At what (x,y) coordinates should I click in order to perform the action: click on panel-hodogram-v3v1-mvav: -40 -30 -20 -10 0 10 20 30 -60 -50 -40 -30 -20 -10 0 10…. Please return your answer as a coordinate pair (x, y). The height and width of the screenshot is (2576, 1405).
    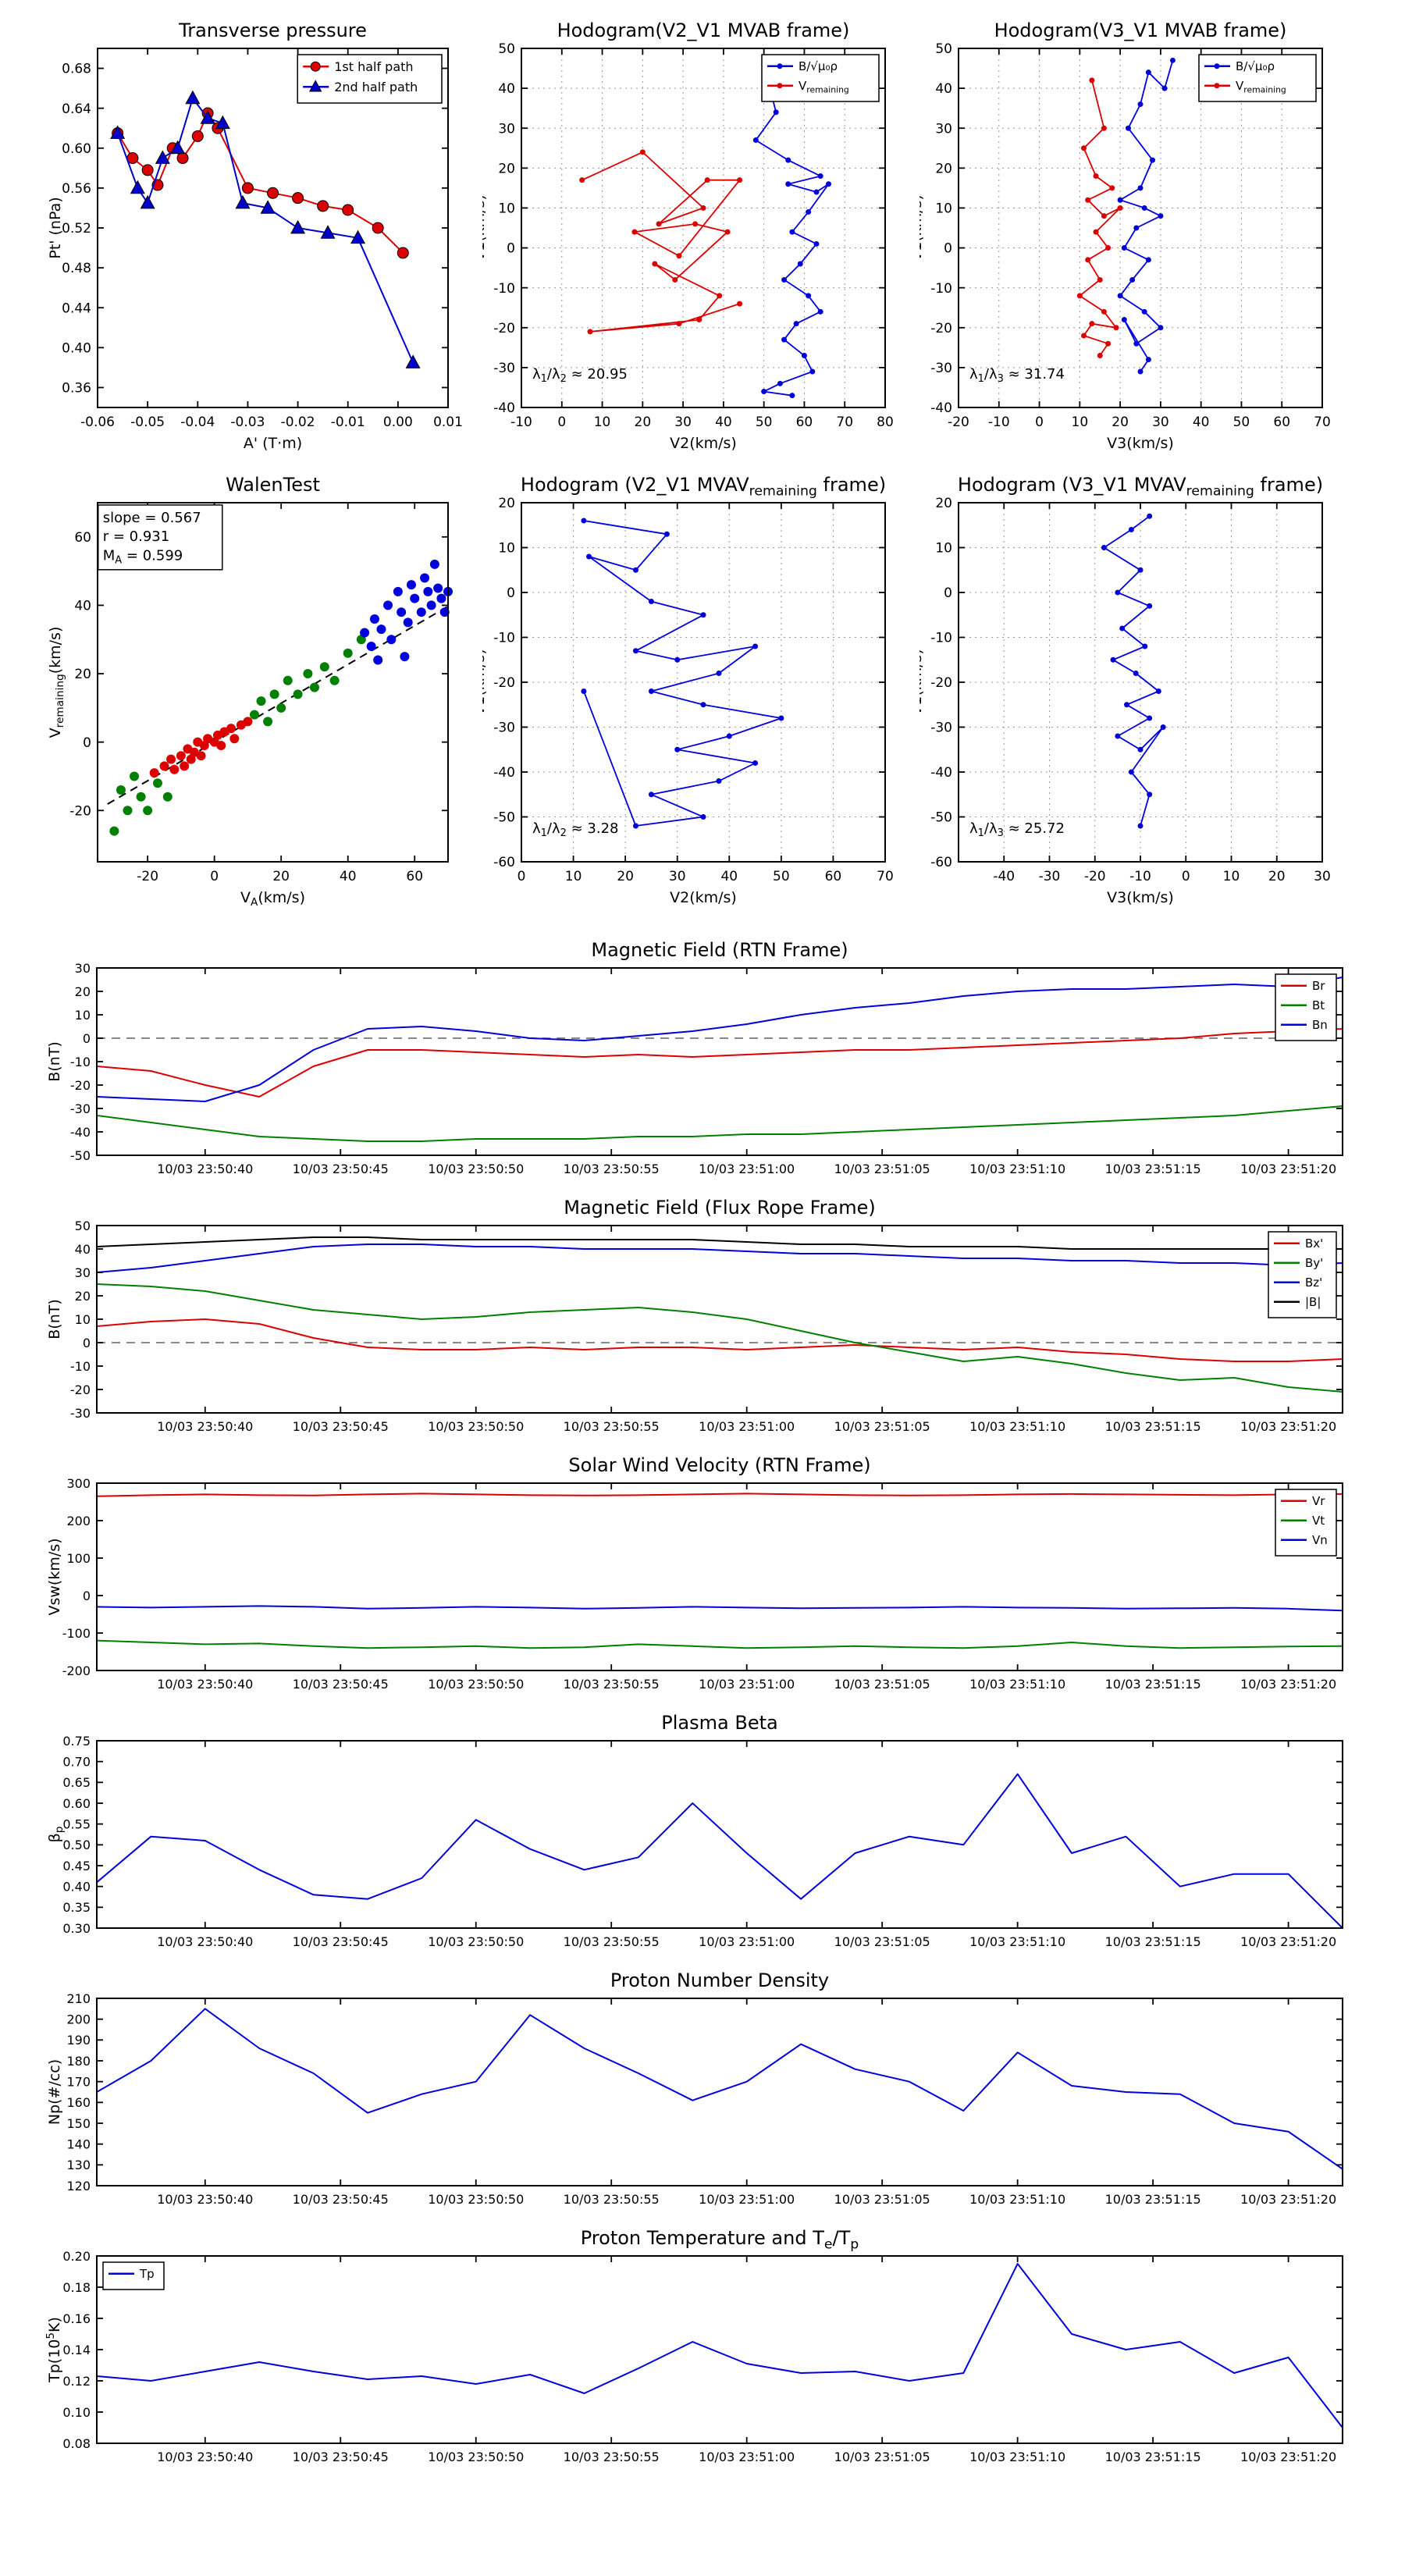
    Looking at the image, I should click on (1126, 690).